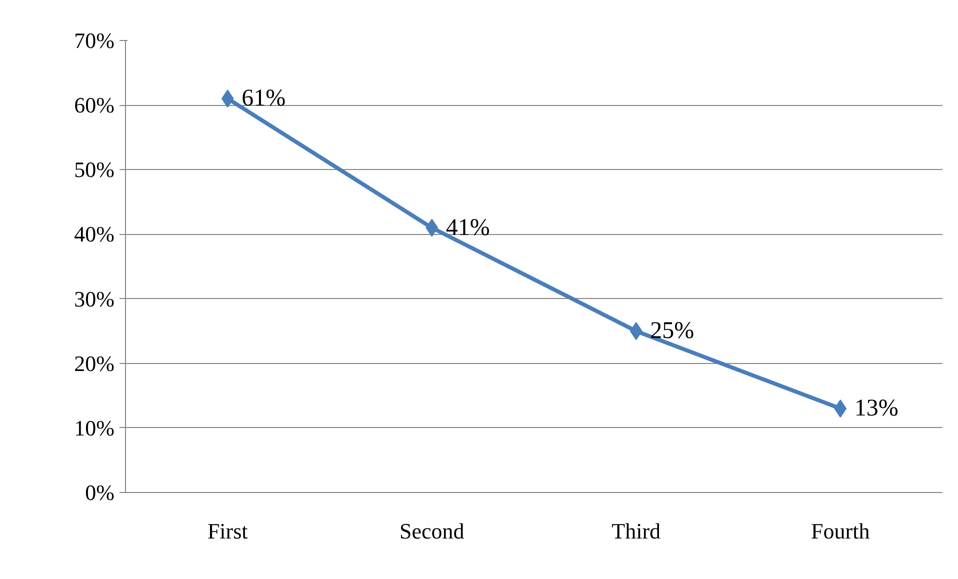  What do you see at coordinates (94, 427) in the screenshot?
I see `y-tick-label: 10%` at bounding box center [94, 427].